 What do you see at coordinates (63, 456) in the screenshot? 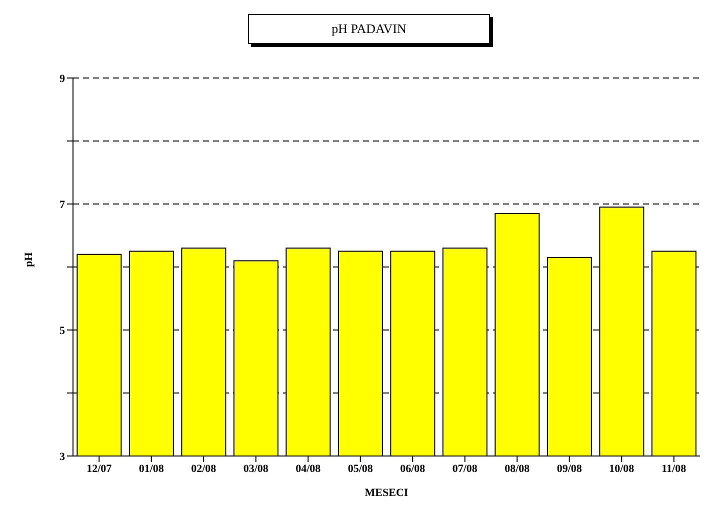
I see `y-tick-label: 3` at bounding box center [63, 456].